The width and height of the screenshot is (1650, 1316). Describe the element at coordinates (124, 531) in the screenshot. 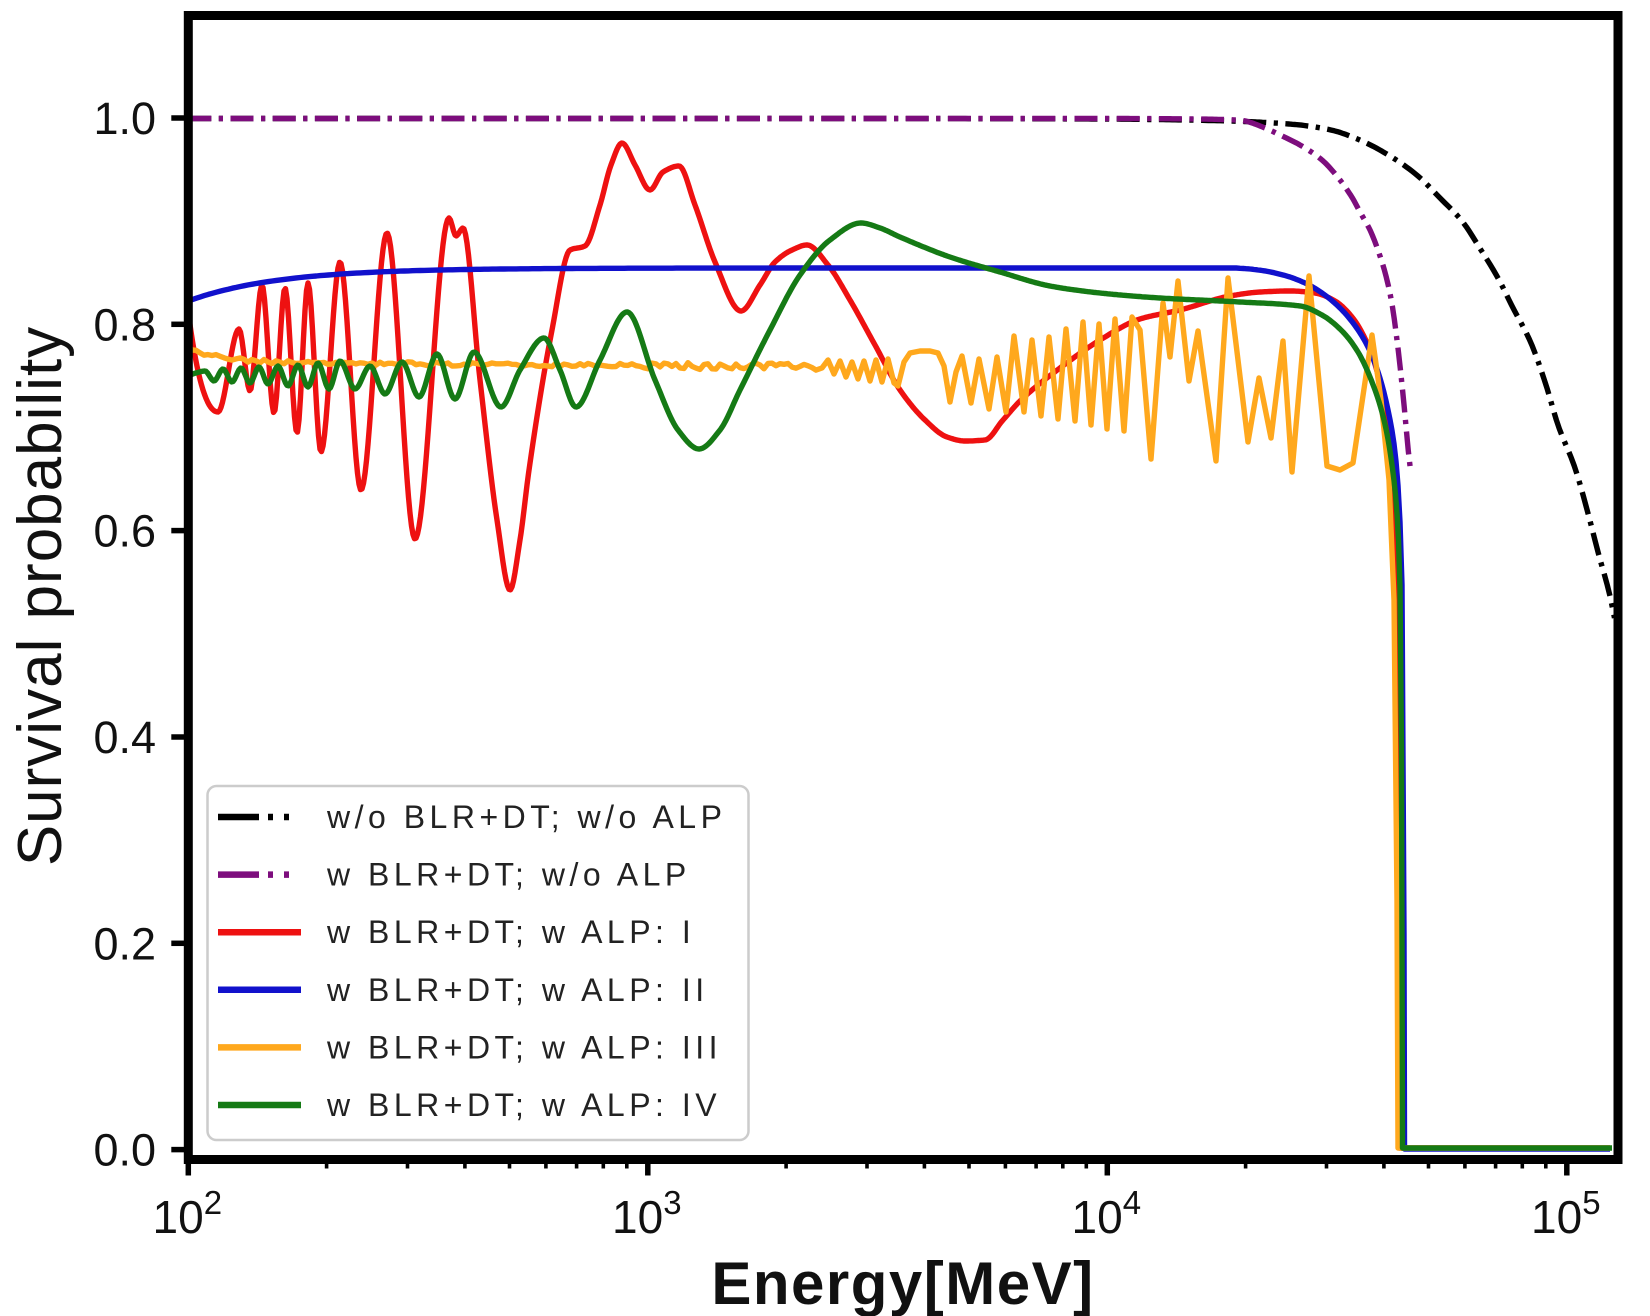

I see `svg-text: 0.6` at that location.